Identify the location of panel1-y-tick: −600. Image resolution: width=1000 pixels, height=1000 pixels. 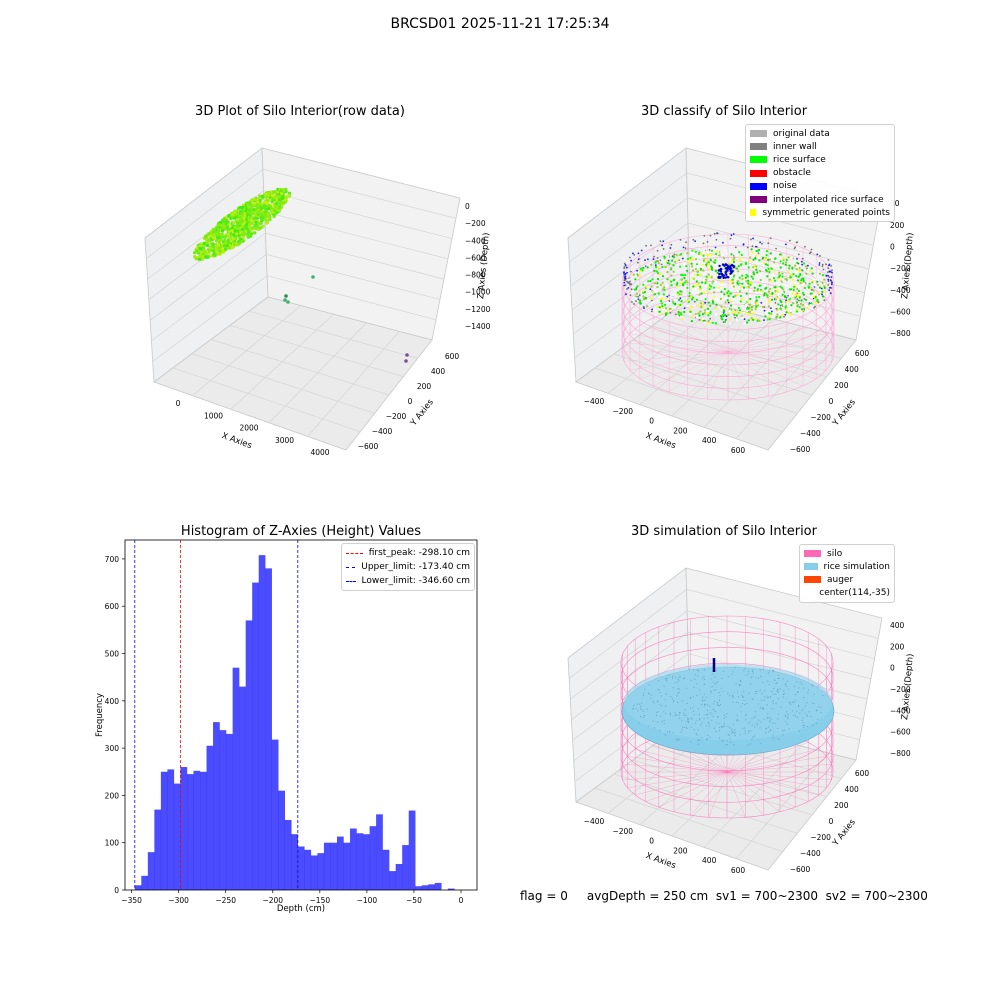
(368, 446).